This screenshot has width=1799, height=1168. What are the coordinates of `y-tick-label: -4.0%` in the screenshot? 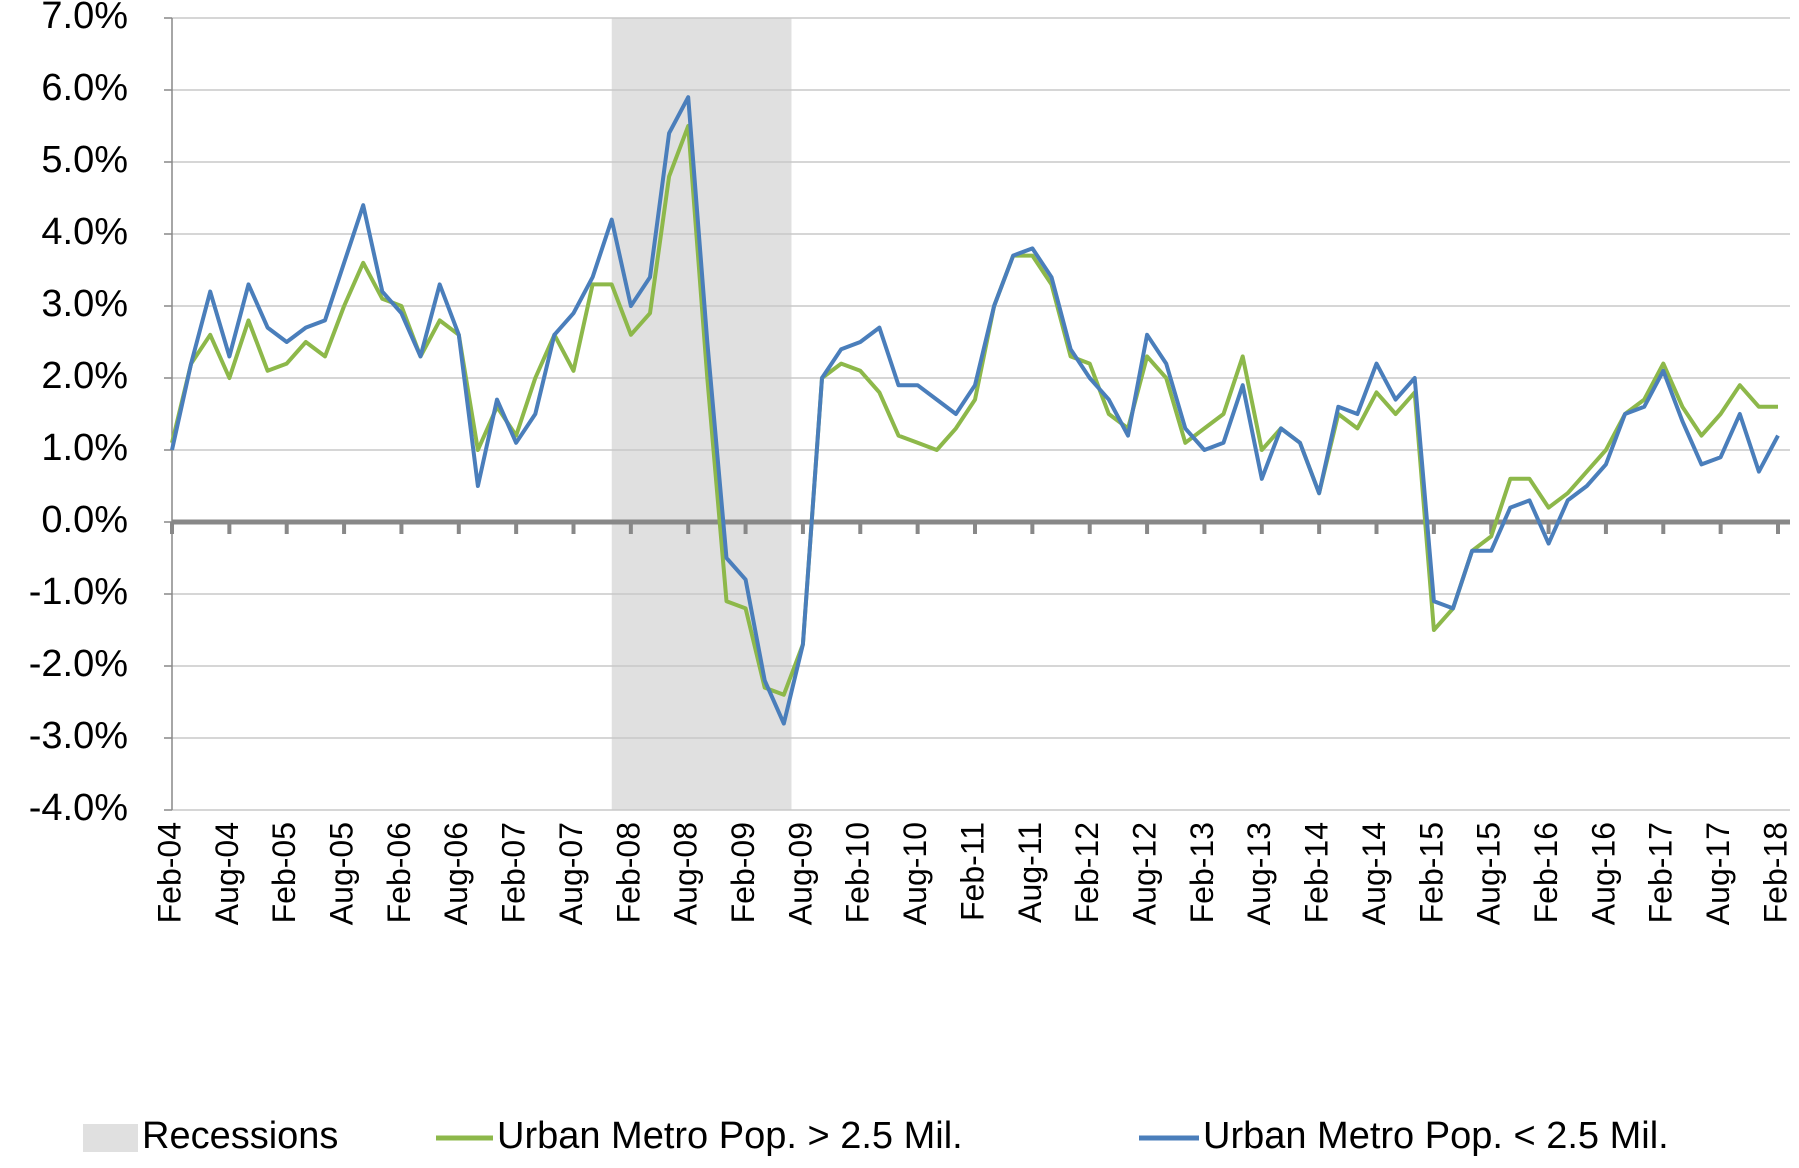 It's located at (78, 808).